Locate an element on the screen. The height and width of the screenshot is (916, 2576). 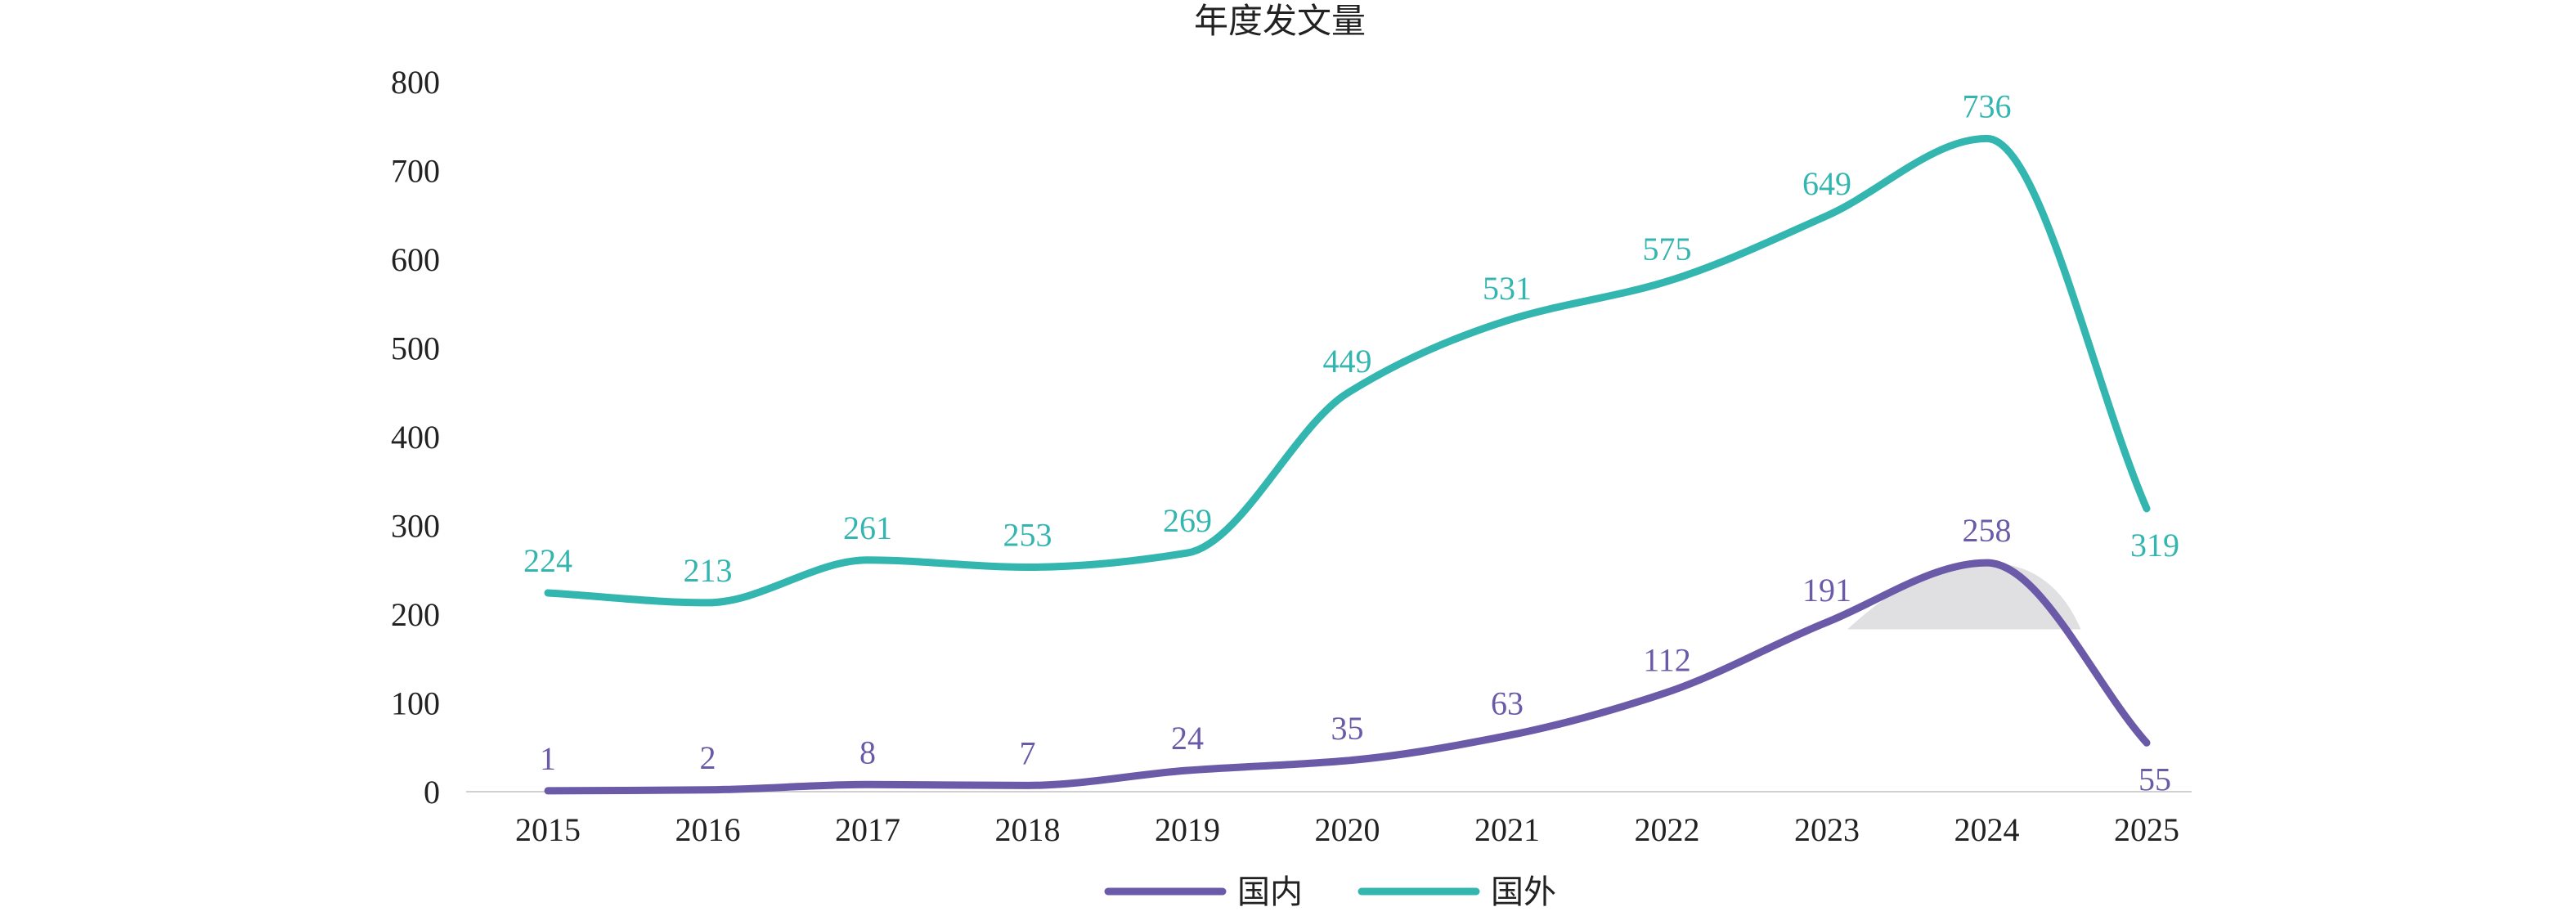
y-tick-label: 700 is located at coordinates (415, 171).